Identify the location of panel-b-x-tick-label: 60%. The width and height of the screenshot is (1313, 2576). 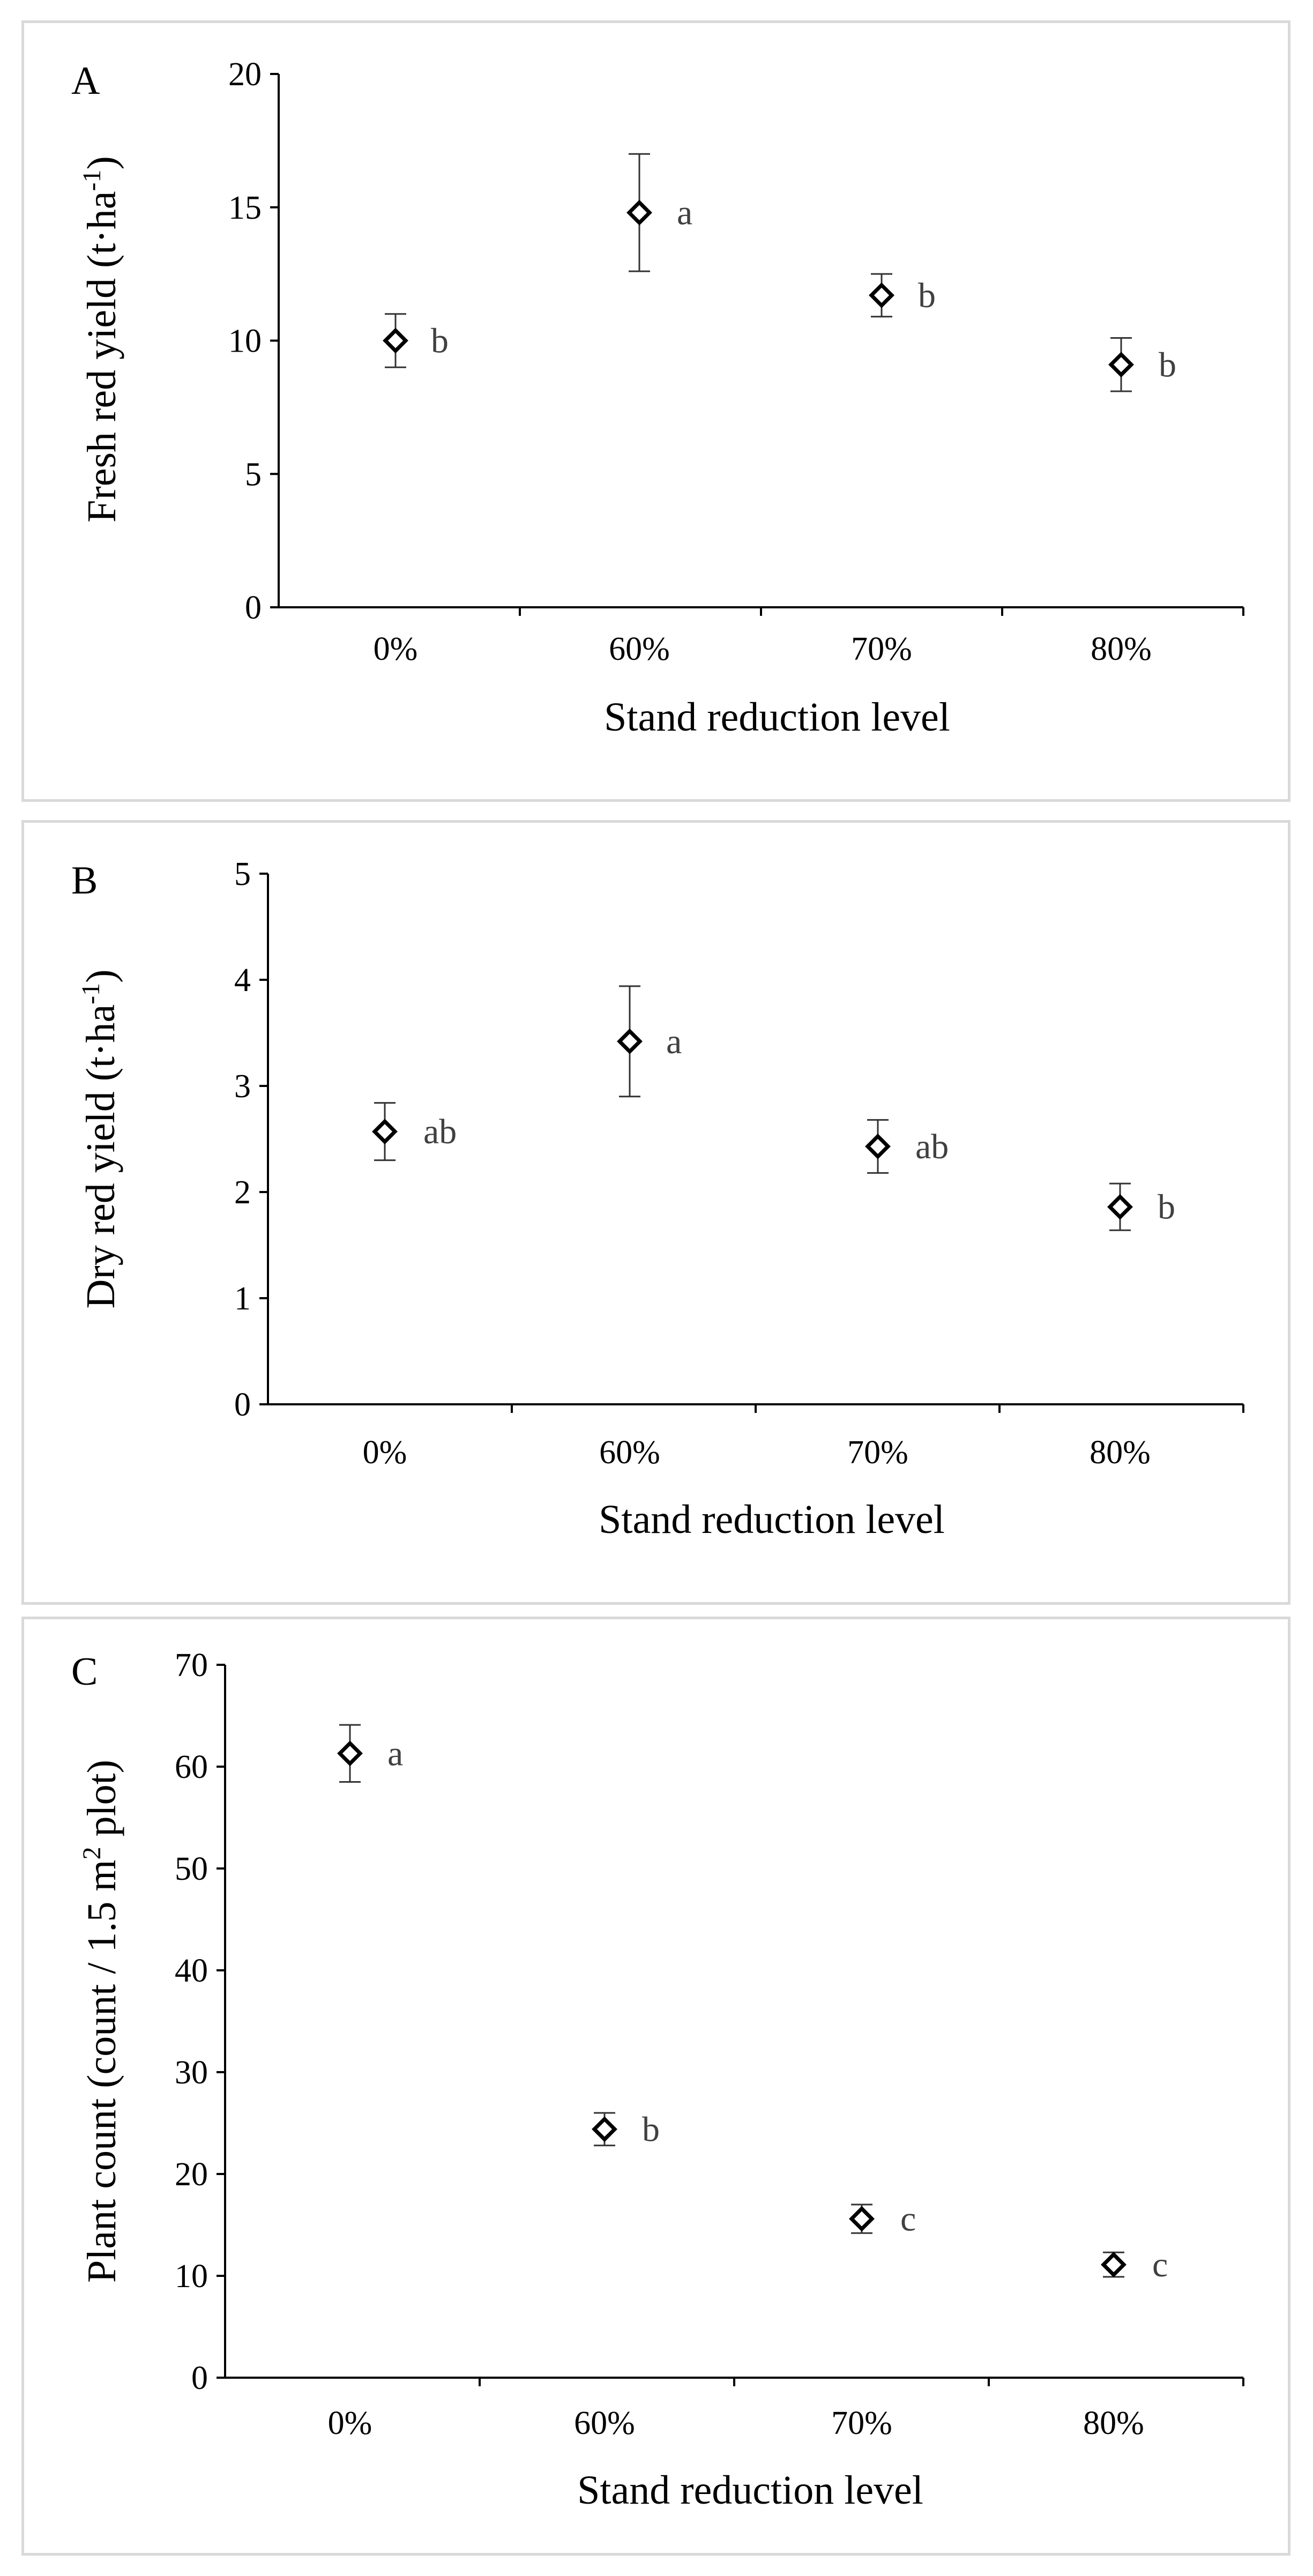
(629, 1452).